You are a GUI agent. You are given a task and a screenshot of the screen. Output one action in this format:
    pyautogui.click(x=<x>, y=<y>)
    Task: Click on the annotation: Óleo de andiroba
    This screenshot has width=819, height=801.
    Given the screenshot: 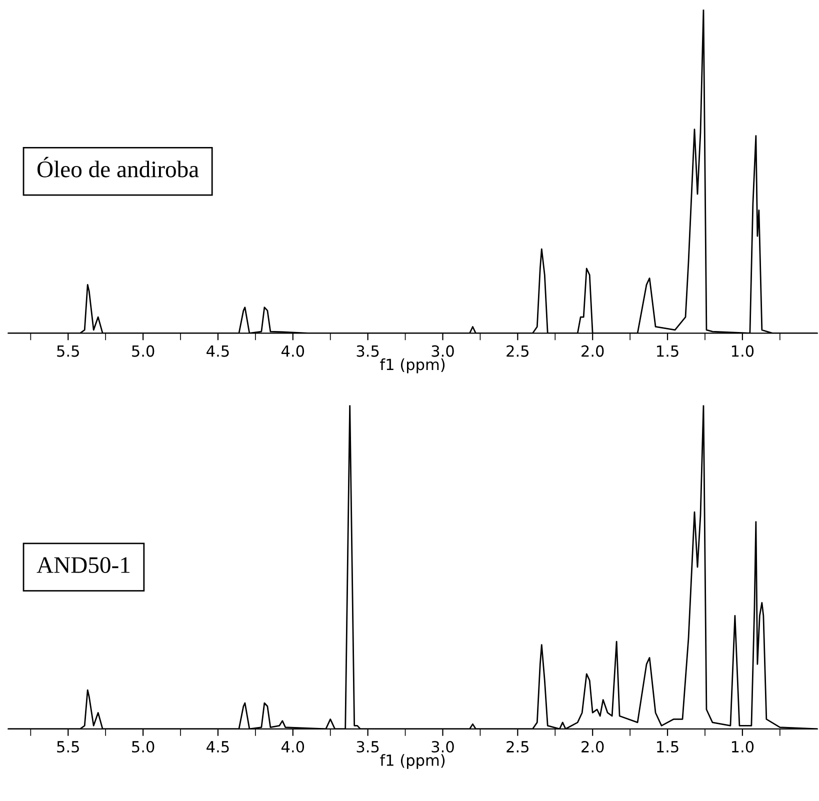 What is the action you would take?
    pyautogui.click(x=118, y=167)
    